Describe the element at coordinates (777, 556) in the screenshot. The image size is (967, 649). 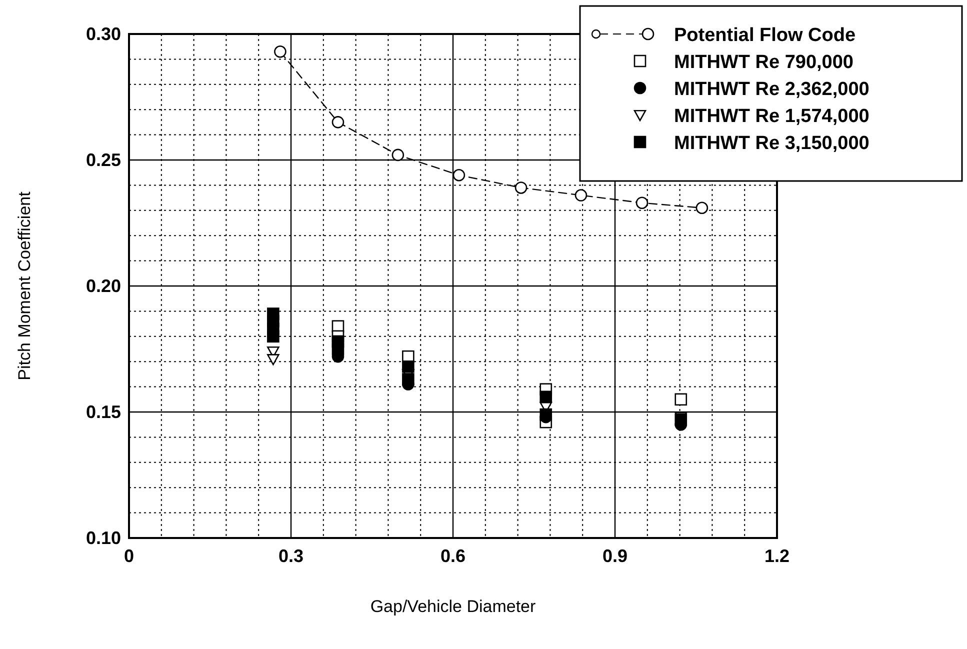
I see `x-tick-label: 1.2` at that location.